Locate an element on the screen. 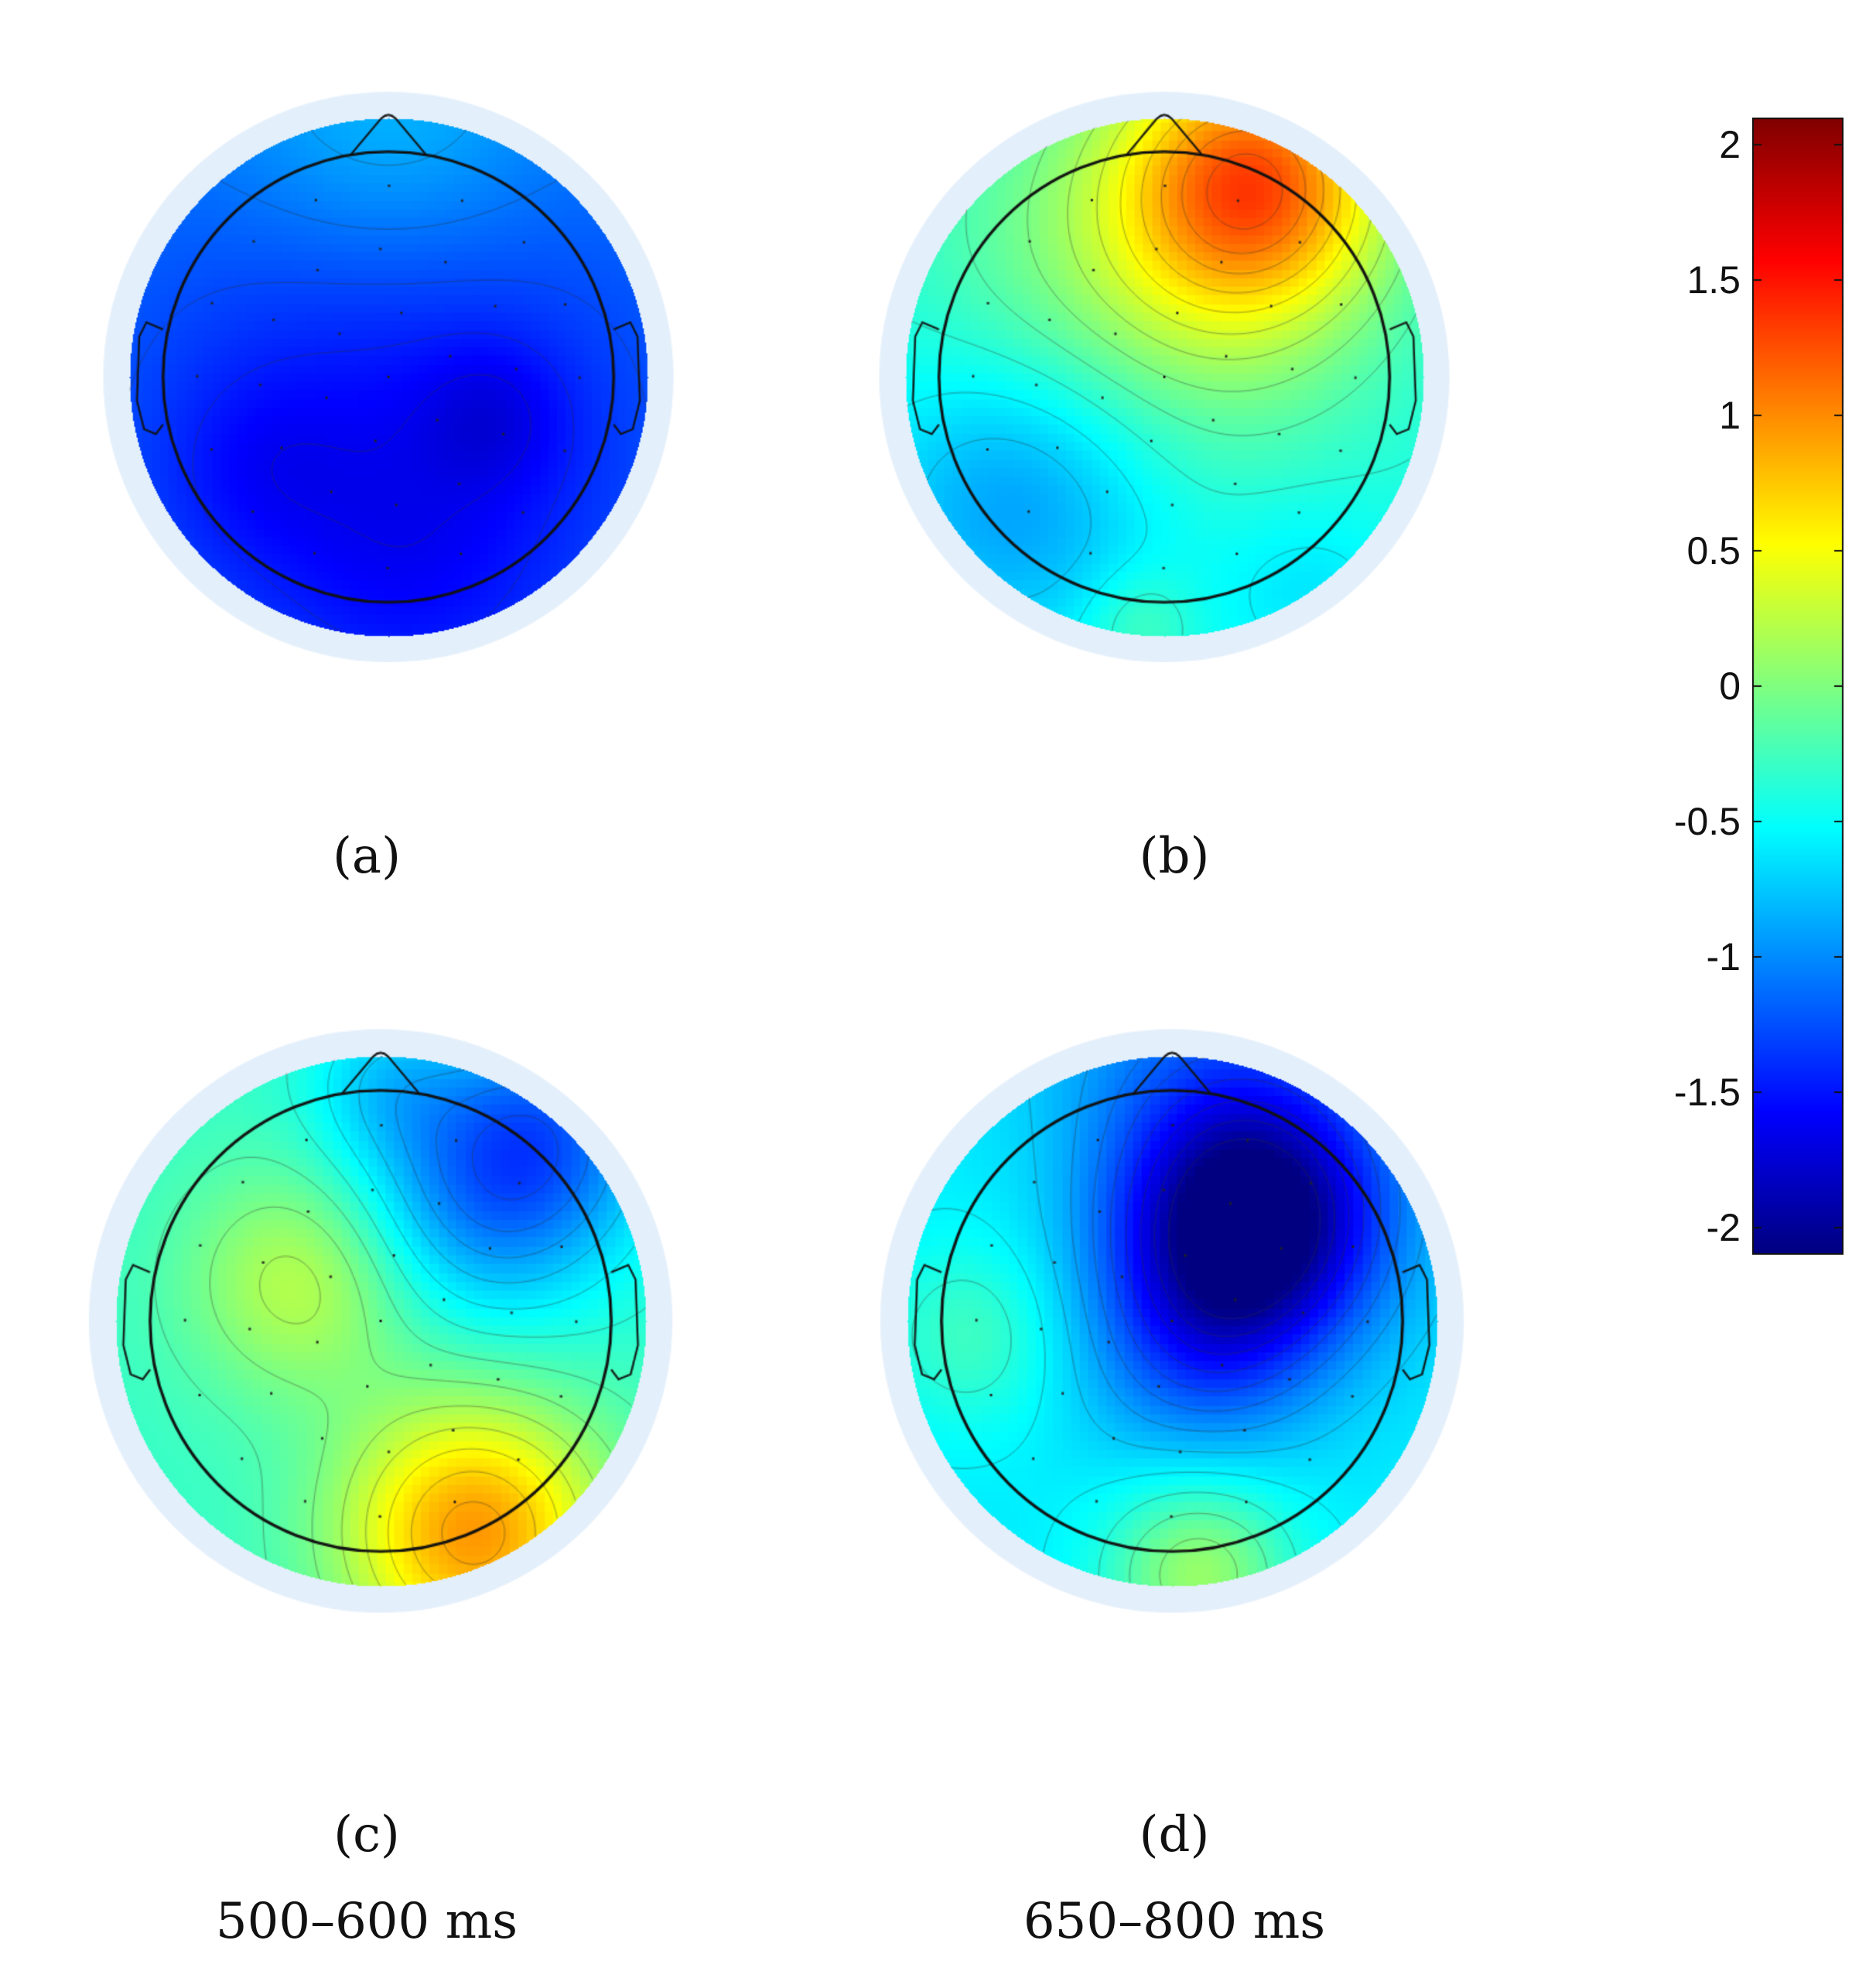 The image size is (1876, 1971). colorbar is located at coordinates (1798, 686).